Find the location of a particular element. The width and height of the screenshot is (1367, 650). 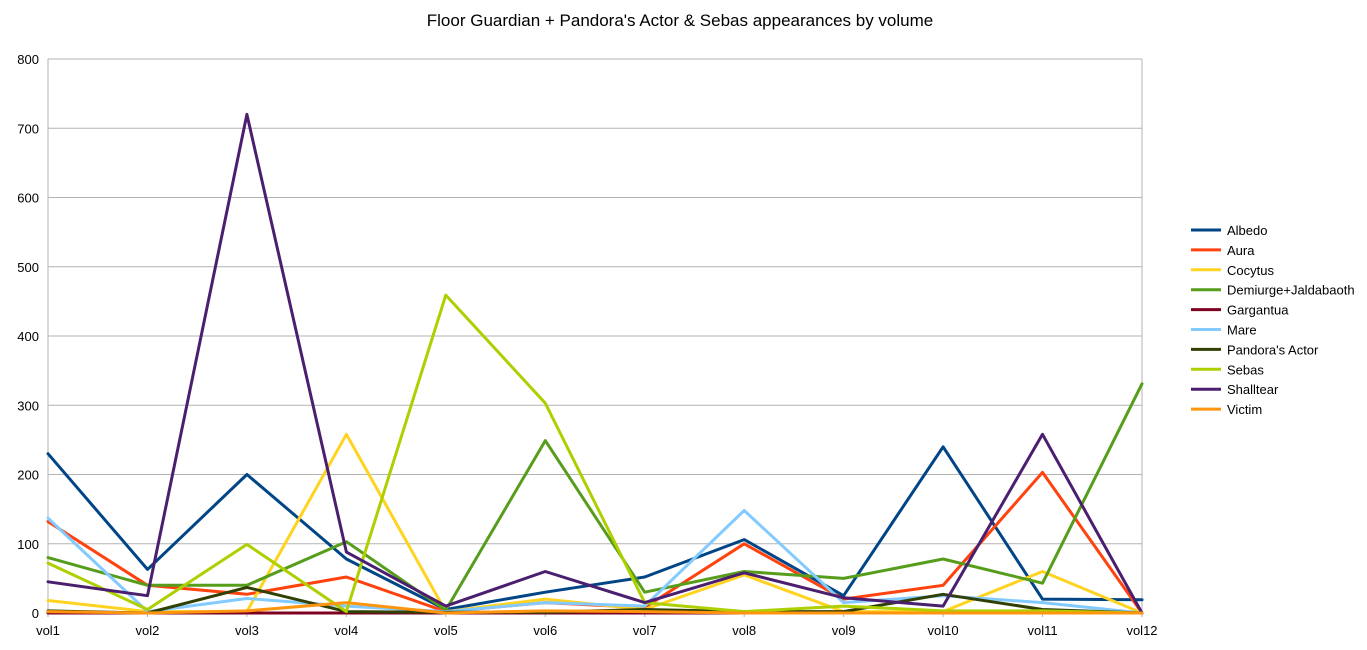

x-tick-label: vol12 is located at coordinates (1141, 630).